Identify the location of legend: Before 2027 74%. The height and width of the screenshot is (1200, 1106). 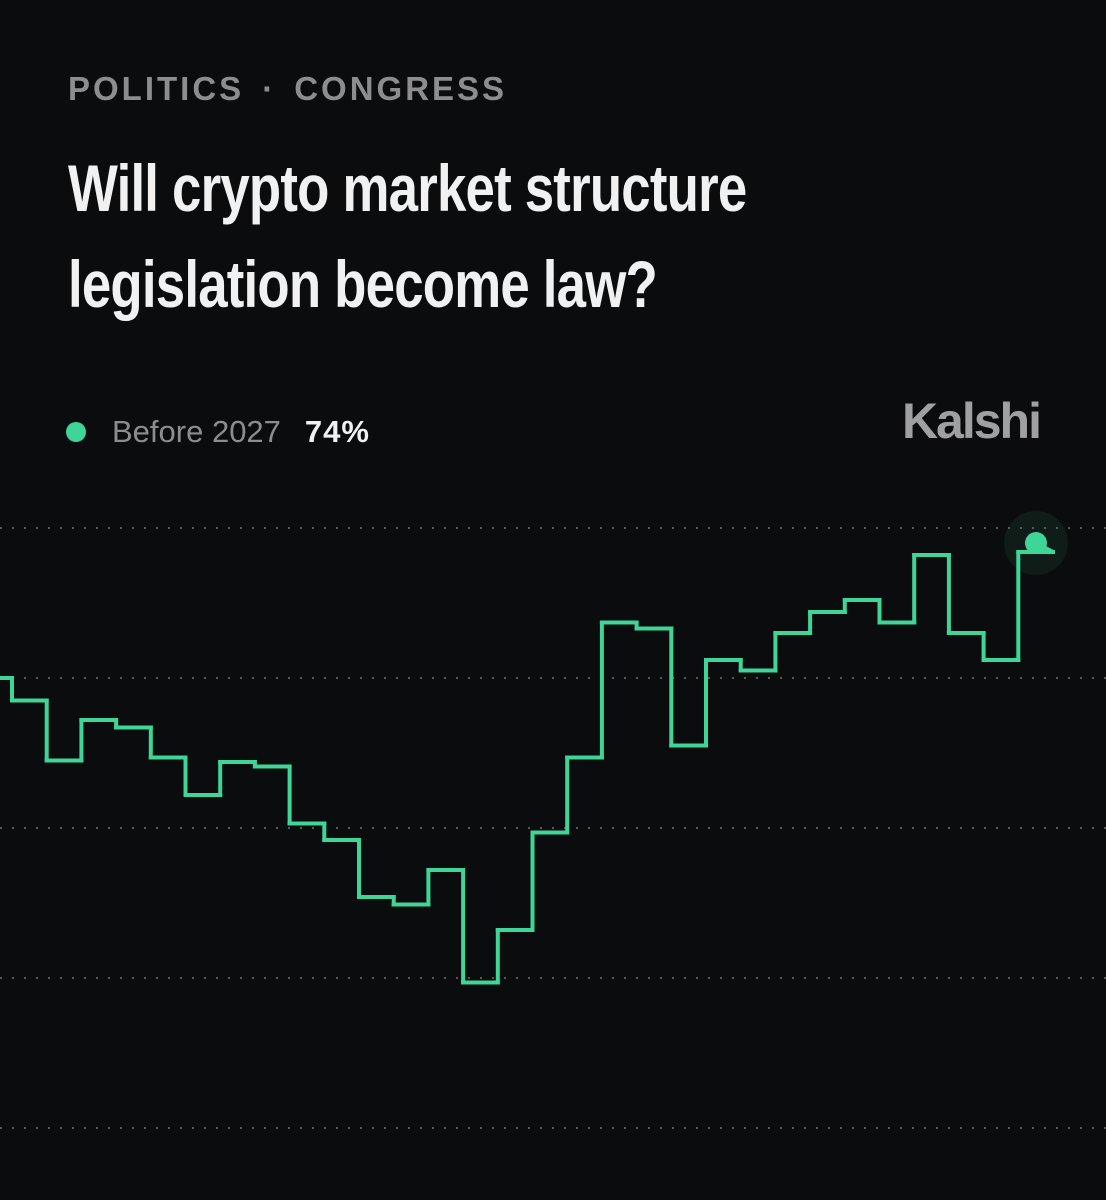
(218, 432).